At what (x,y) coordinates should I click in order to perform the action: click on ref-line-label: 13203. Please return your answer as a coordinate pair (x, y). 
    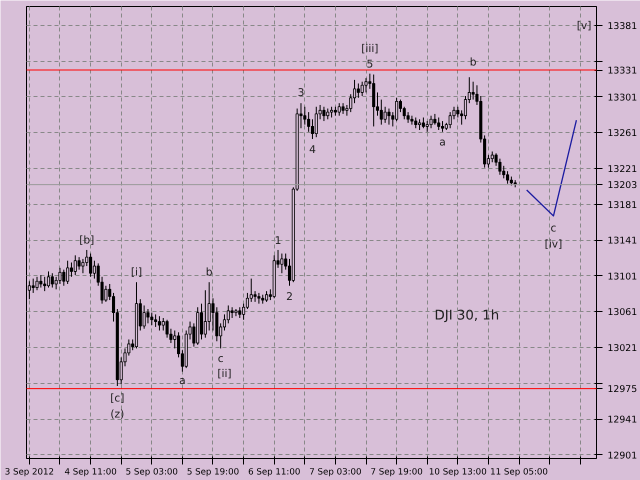
    Looking at the image, I should click on (623, 186).